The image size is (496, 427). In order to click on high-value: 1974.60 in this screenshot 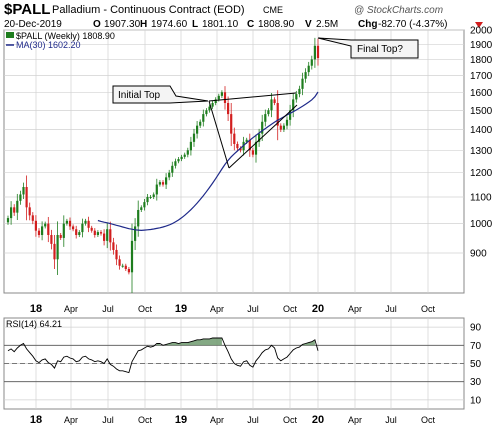, I will do `click(169, 24)`.